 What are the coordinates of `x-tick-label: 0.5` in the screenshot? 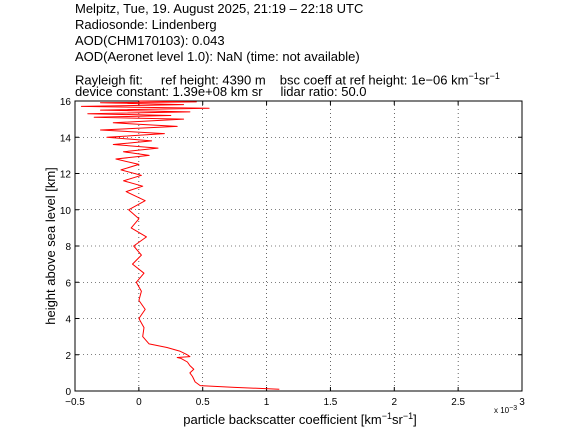 It's located at (203, 402).